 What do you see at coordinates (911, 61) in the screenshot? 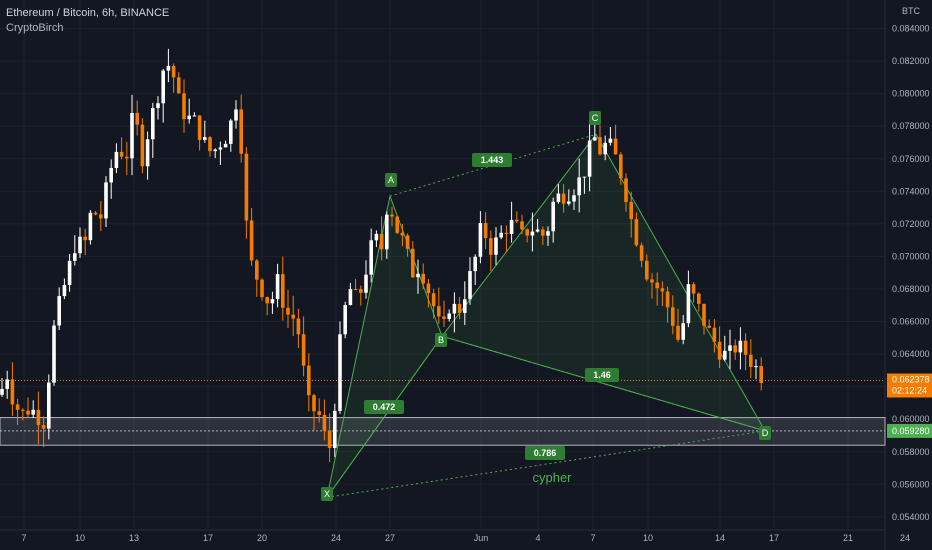
I see `y-tick-label: 0.082000` at bounding box center [911, 61].